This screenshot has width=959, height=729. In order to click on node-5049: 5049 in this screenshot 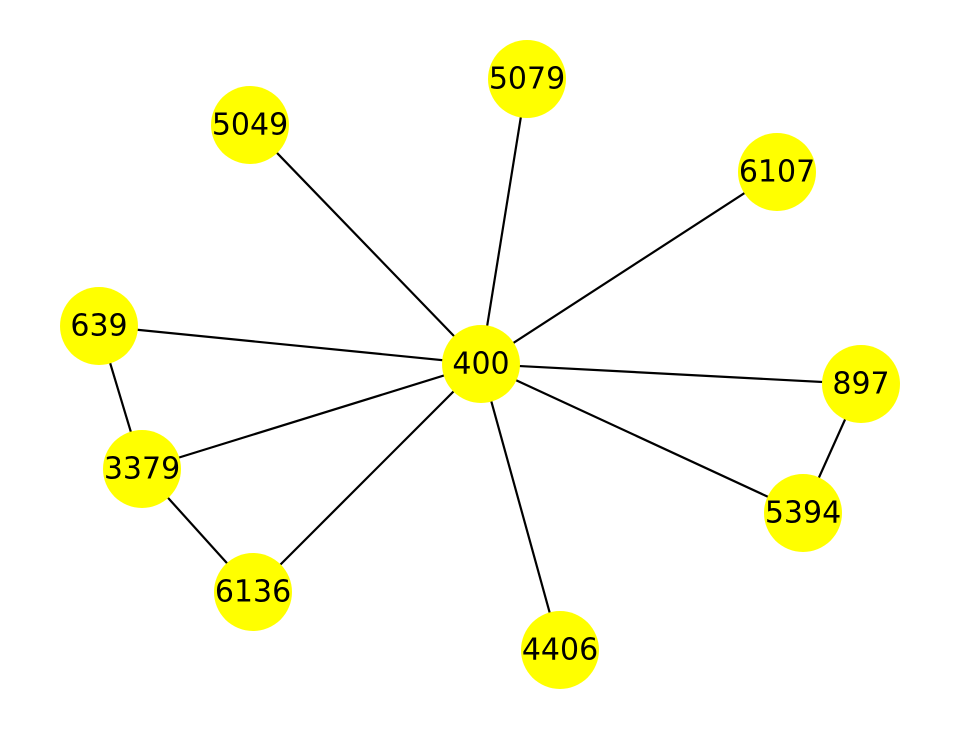, I will do `click(250, 125)`.